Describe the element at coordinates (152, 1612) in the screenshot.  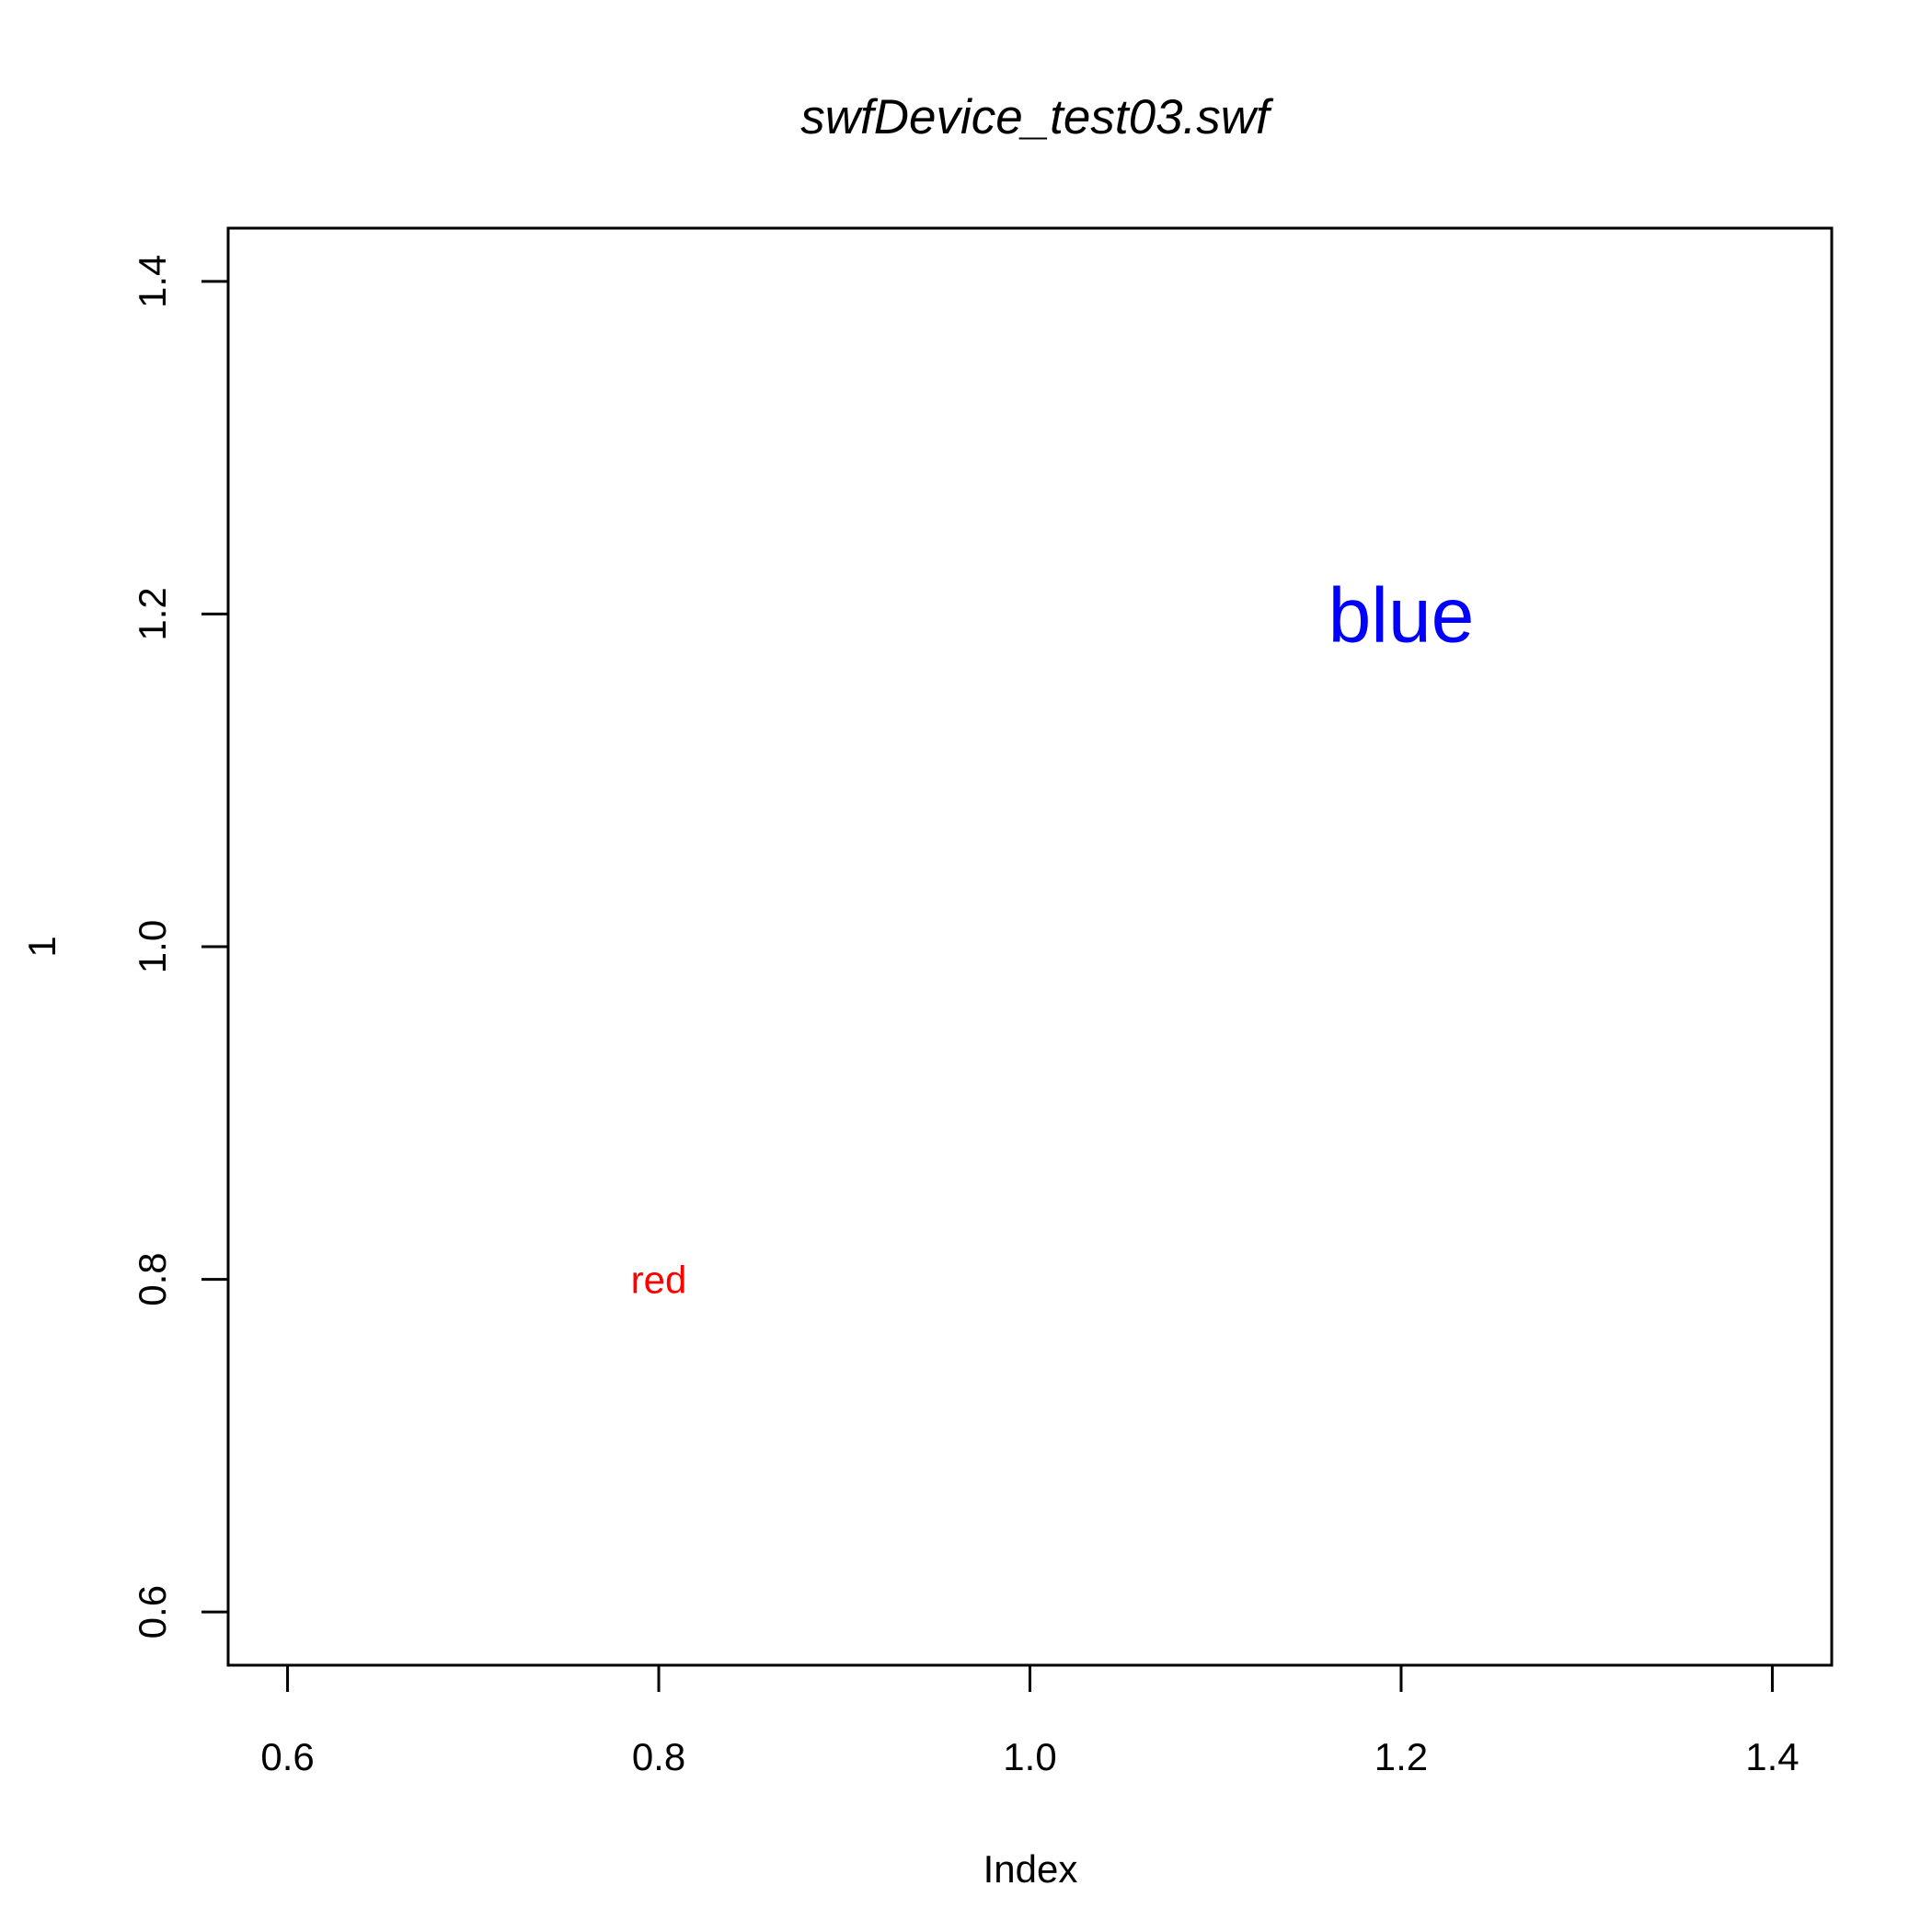
I see `y-tick-label: 0.6` at that location.